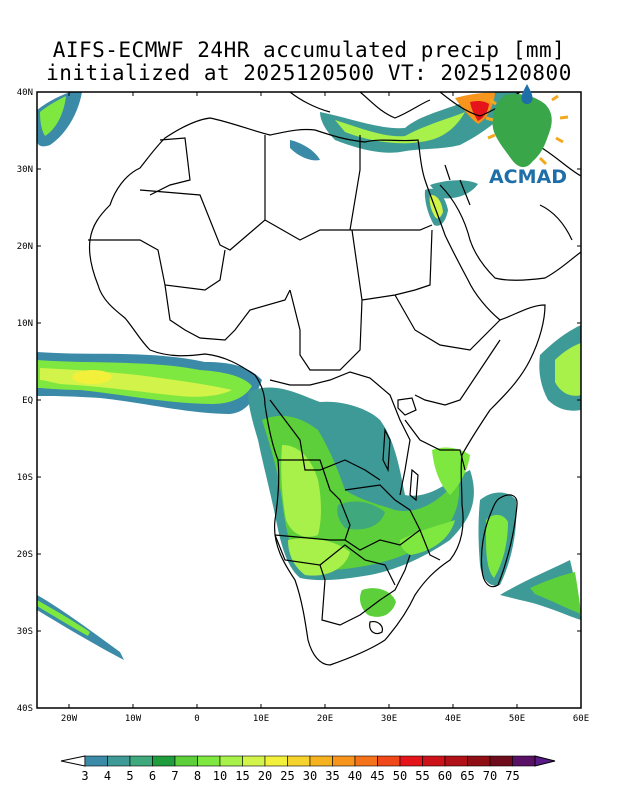 This screenshot has width=618, height=800. I want to click on lon-tick-label: 40E, so click(453, 719).